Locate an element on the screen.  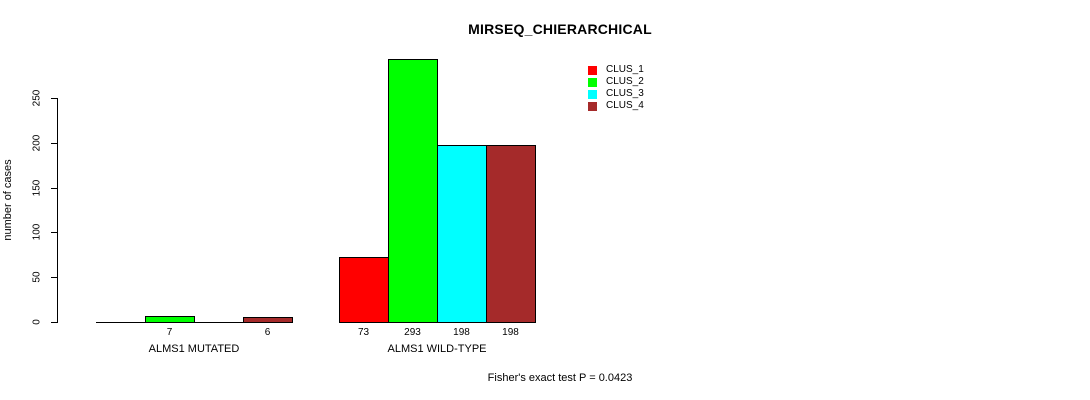
legend-row-clus-3: CLUS_3 is located at coordinates (616, 94).